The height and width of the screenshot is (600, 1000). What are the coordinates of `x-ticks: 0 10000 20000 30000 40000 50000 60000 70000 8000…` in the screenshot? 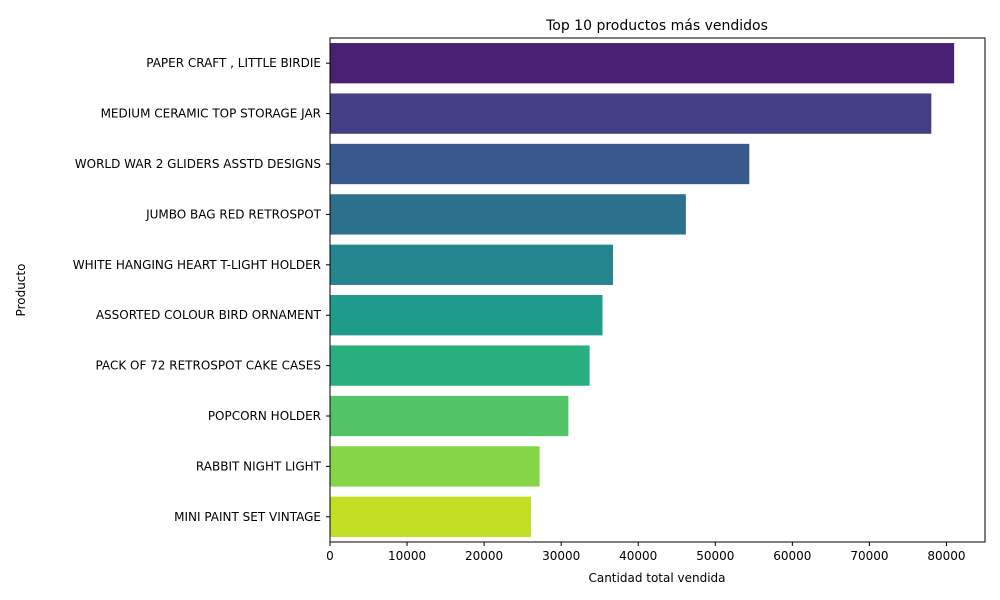 It's located at (646, 552).